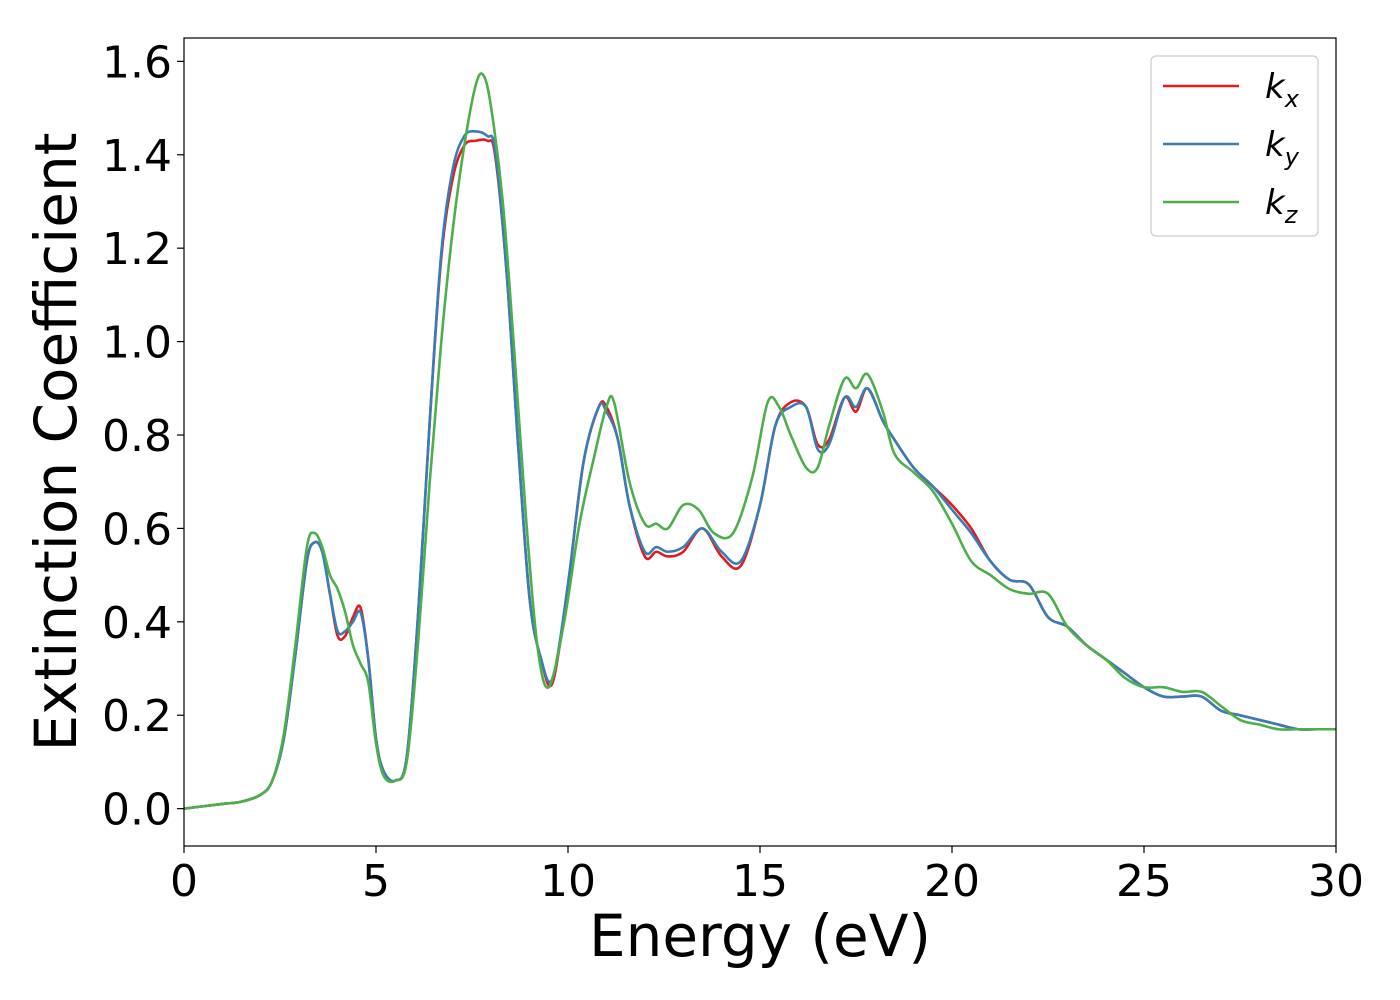  I want to click on x-axis-title: Energy (eV), so click(760, 936).